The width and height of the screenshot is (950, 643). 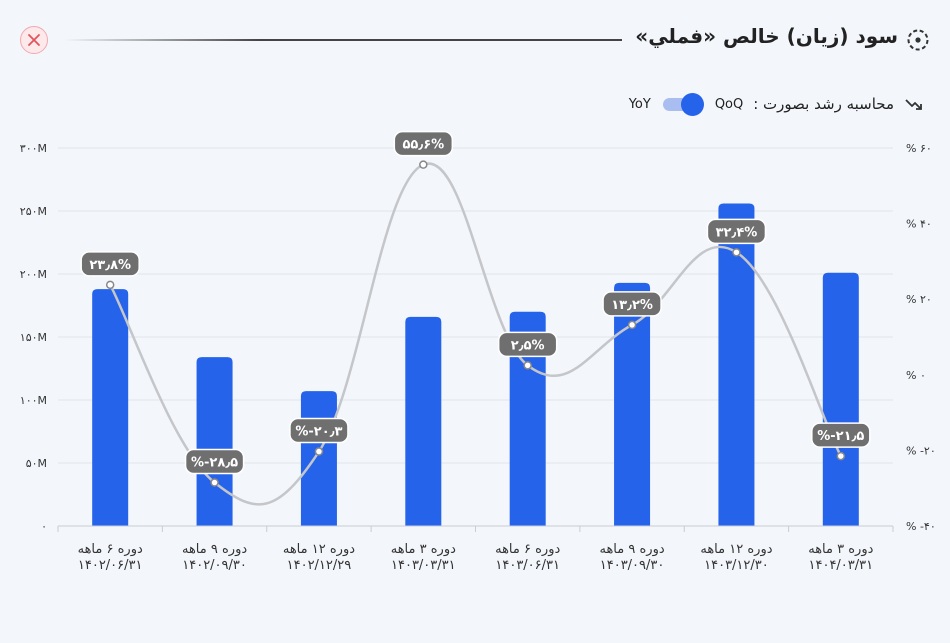 I want to click on trend-arrow-icon, so click(x=913, y=104).